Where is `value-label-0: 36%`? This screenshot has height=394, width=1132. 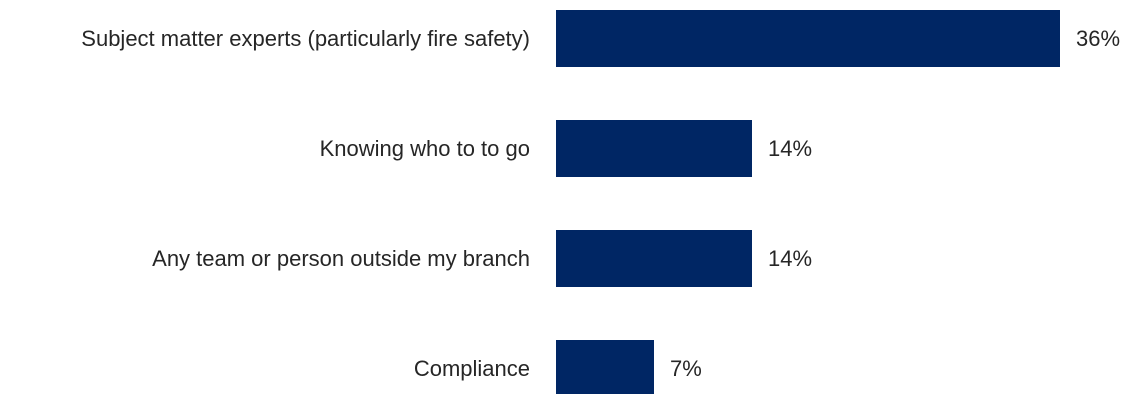 value-label-0: 36% is located at coordinates (1098, 38).